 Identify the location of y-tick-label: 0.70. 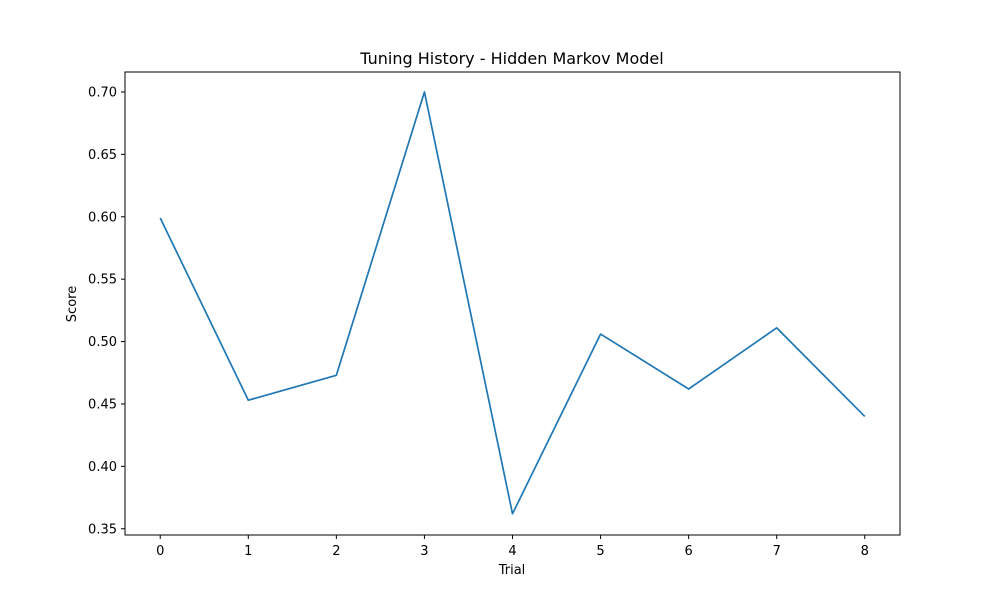
(102, 92).